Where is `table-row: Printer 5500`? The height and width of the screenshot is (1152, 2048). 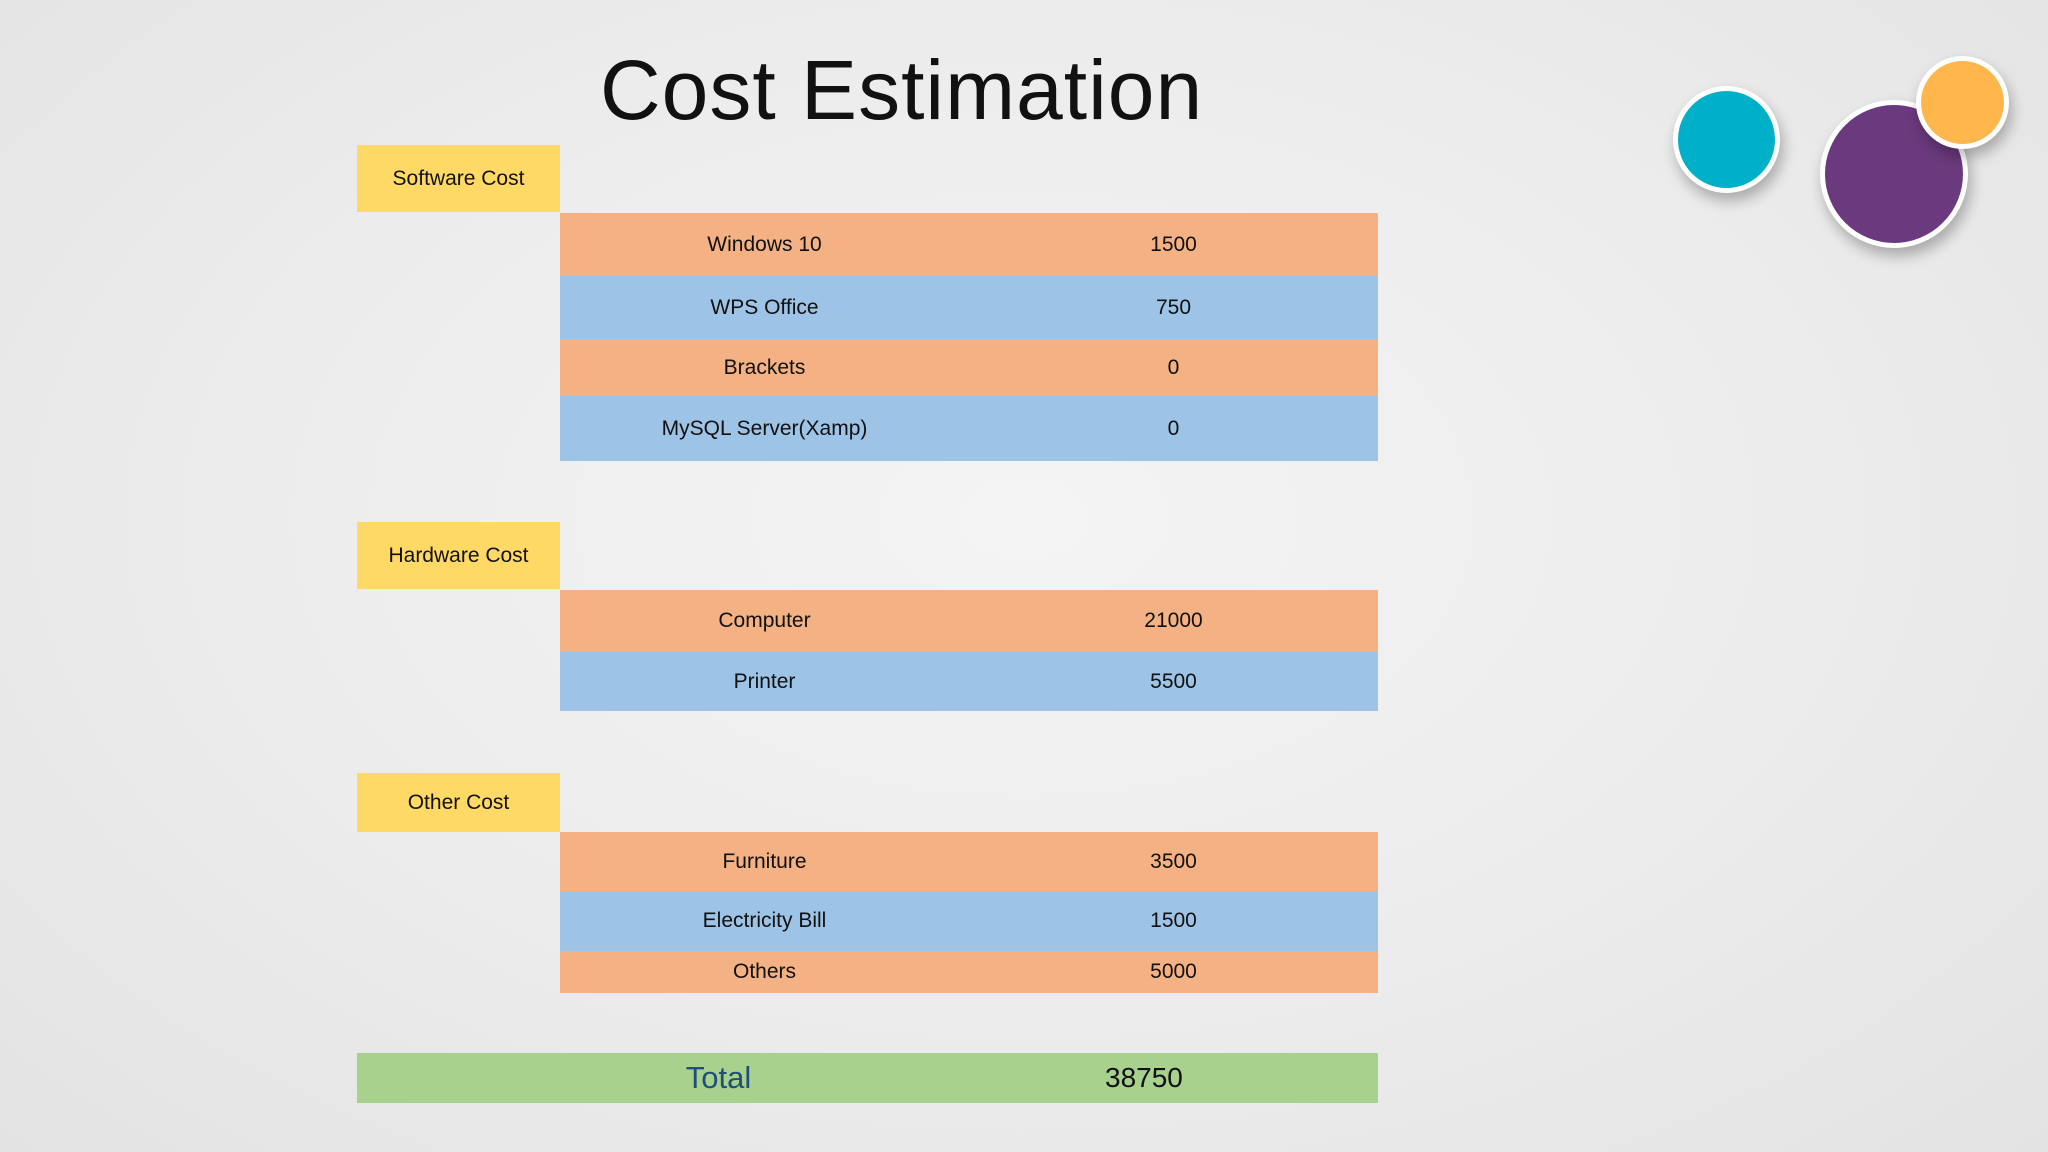 table-row: Printer 5500 is located at coordinates (969, 681).